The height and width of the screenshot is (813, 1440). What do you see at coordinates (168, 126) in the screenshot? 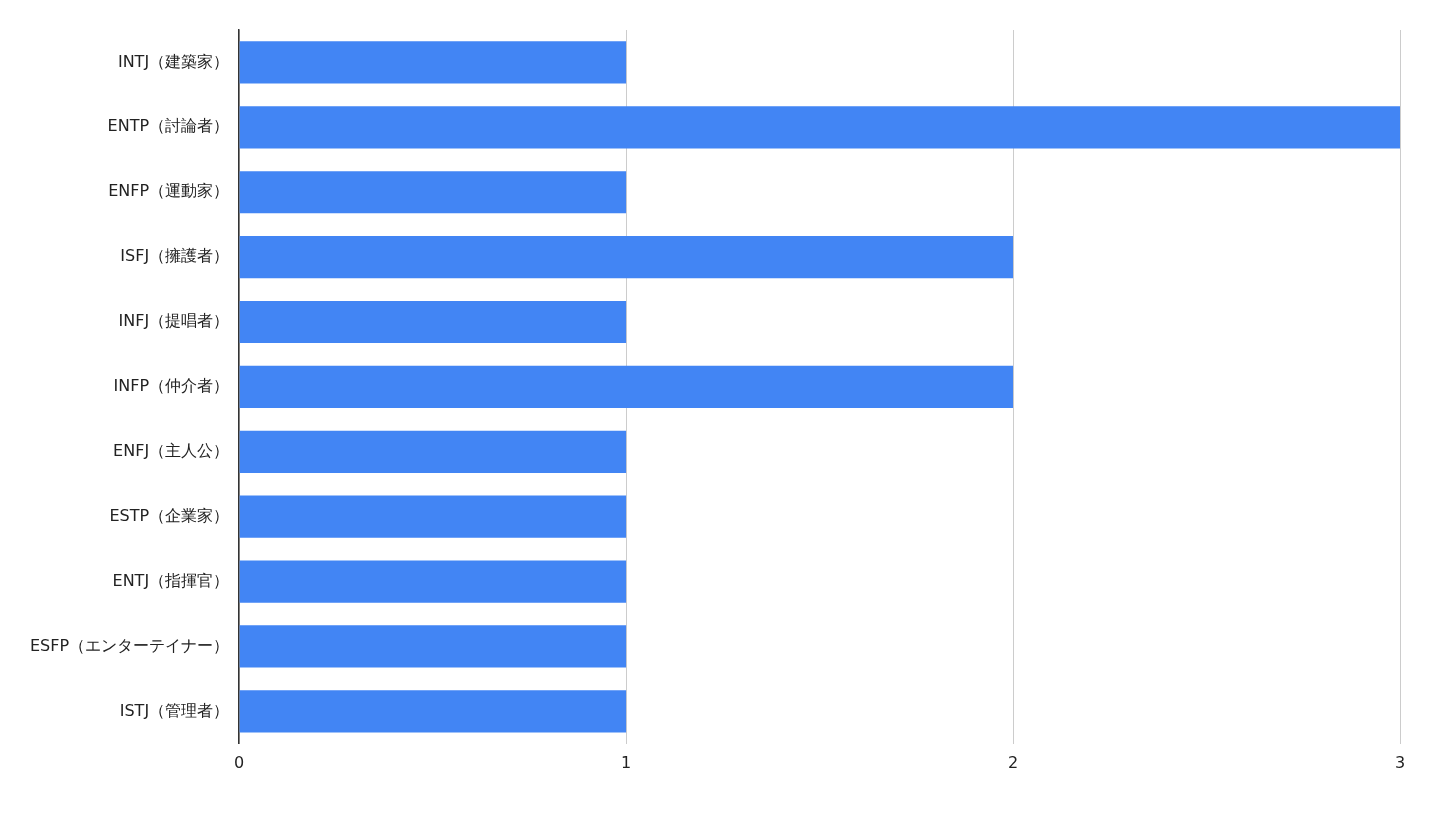
I see `y-tick-label: ENTP（討論者）` at bounding box center [168, 126].